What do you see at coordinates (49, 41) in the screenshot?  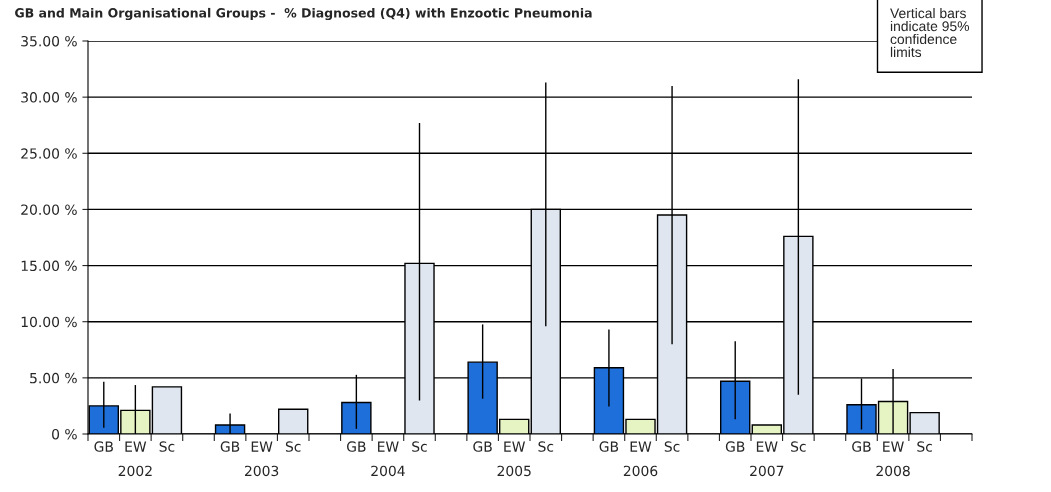 I see `y-tick-label: 35.00 %` at bounding box center [49, 41].